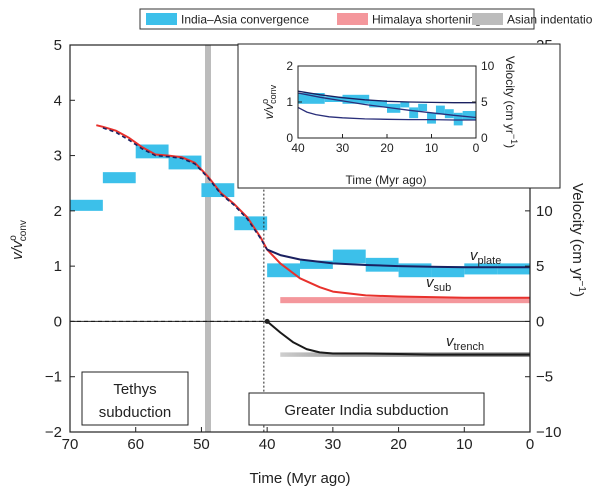  I want to click on x-tick-label-20: 20, so click(398, 444).